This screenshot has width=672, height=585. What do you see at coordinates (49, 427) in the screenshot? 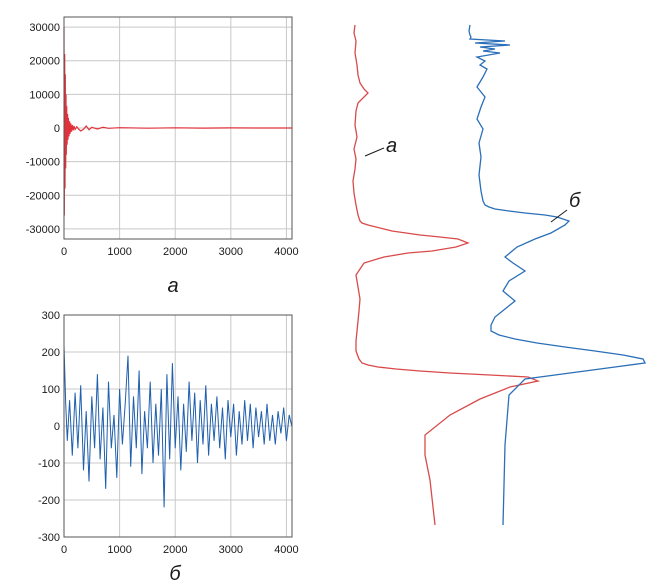
I see `chart-b-y-tick-labels: -300 -200 -100 0 100 200 300` at bounding box center [49, 427].